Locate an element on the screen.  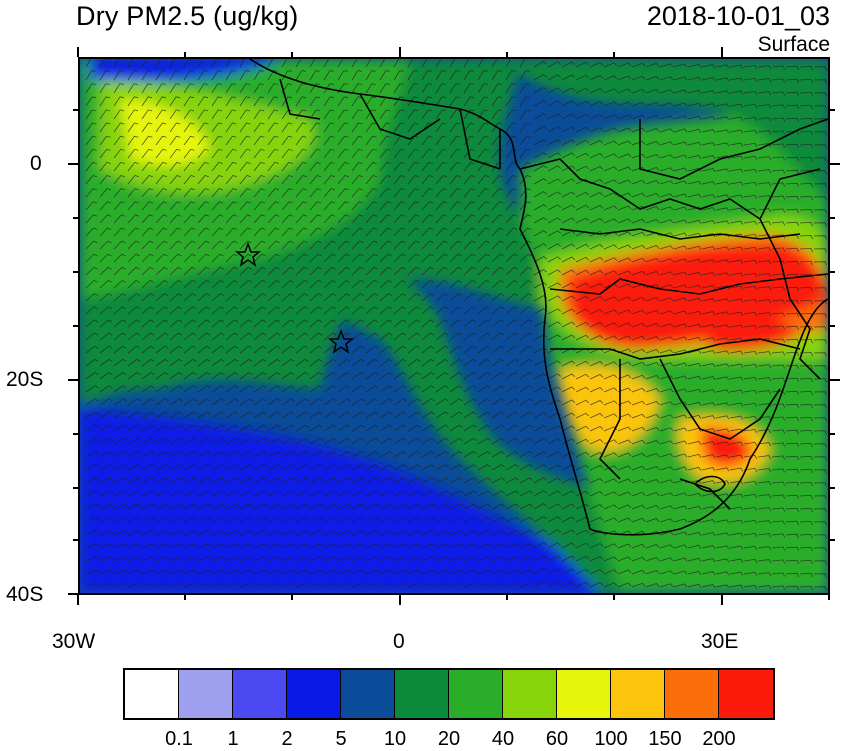
colorbar-swatch is located at coordinates (314, 694).